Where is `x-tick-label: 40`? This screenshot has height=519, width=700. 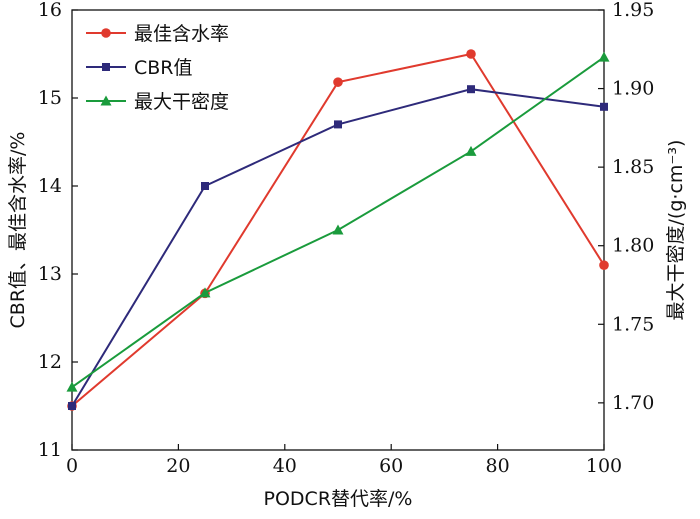
x-tick-label: 40 is located at coordinates (285, 466).